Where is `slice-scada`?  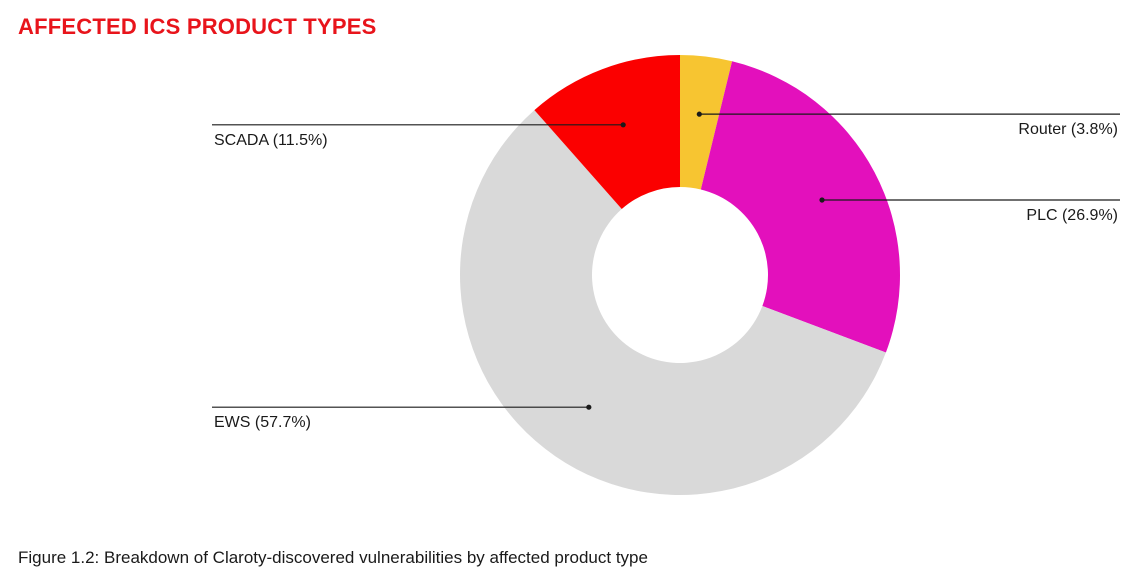
slice-scada is located at coordinates (607, 132).